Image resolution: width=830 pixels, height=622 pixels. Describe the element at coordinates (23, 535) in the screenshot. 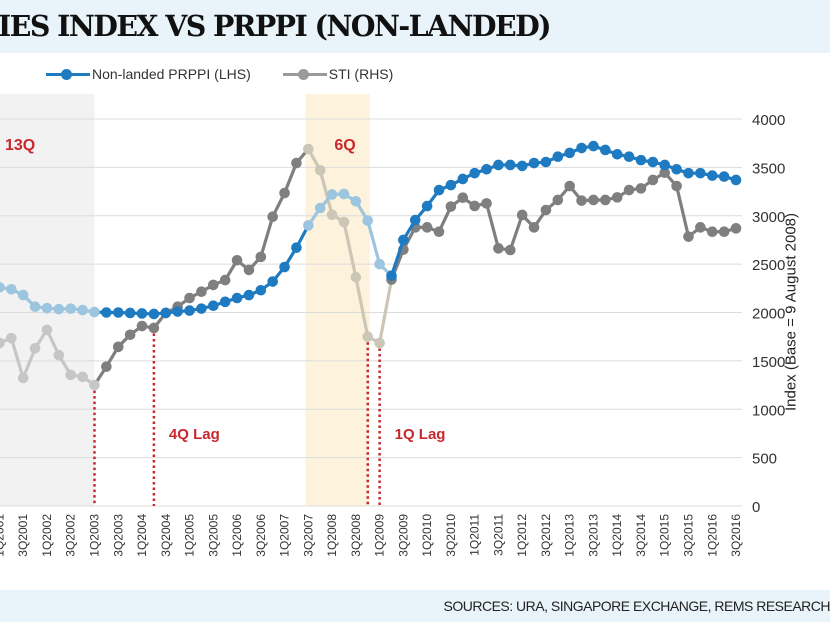

I see `x-tick-label: 3Q2001` at that location.